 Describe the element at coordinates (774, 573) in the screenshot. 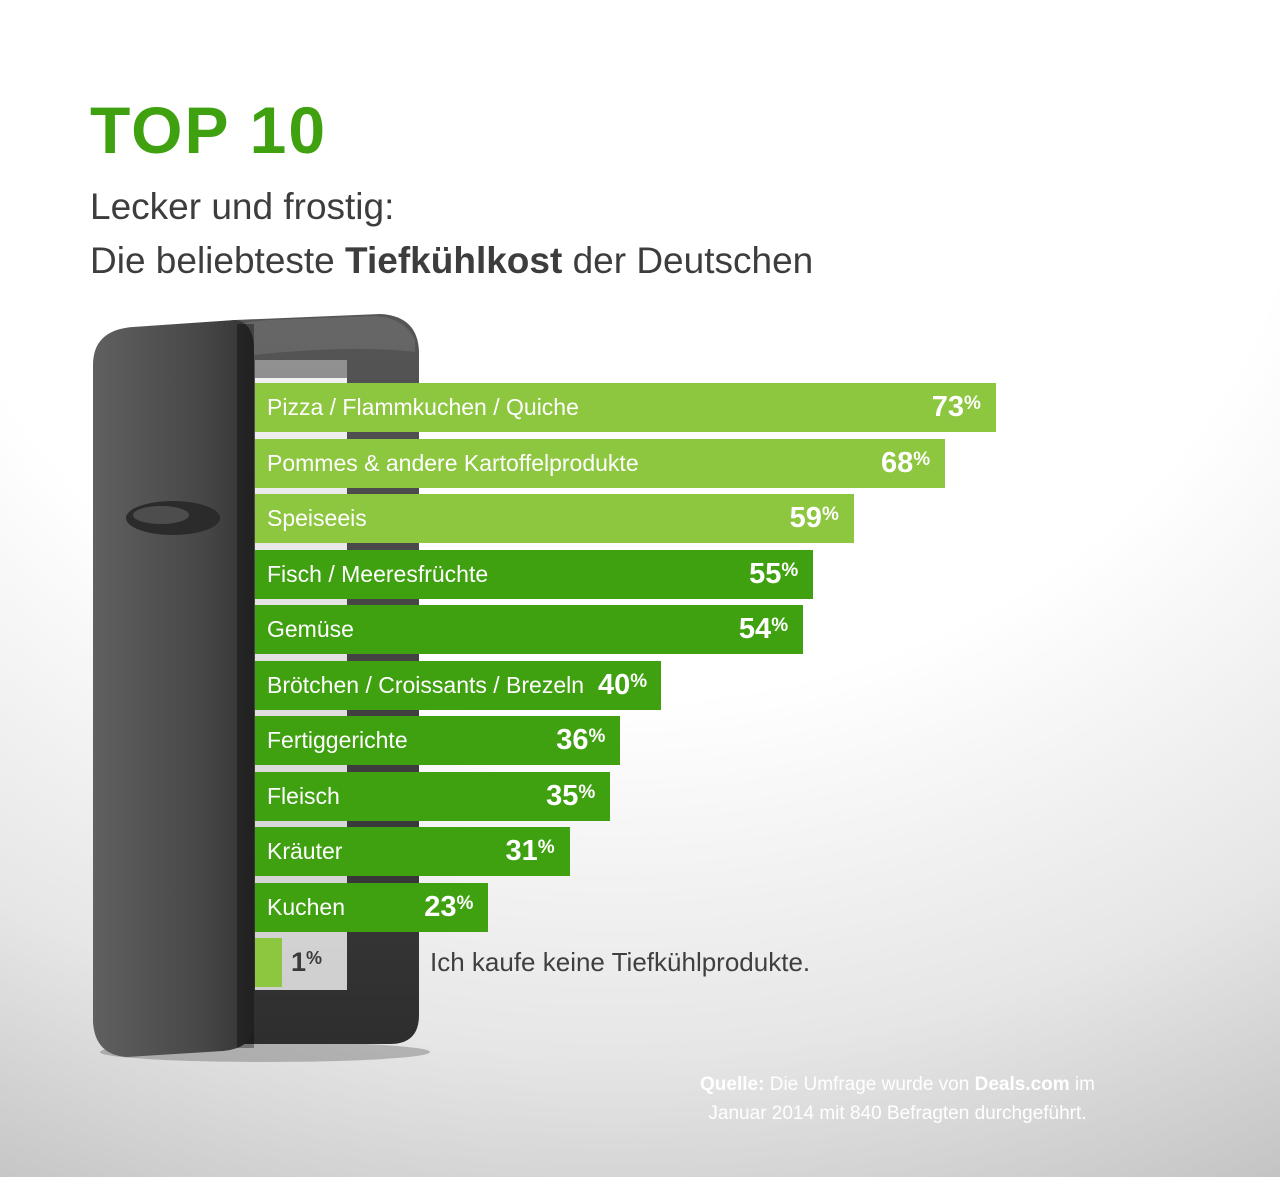

I see `bar-value-4: 55%` at that location.